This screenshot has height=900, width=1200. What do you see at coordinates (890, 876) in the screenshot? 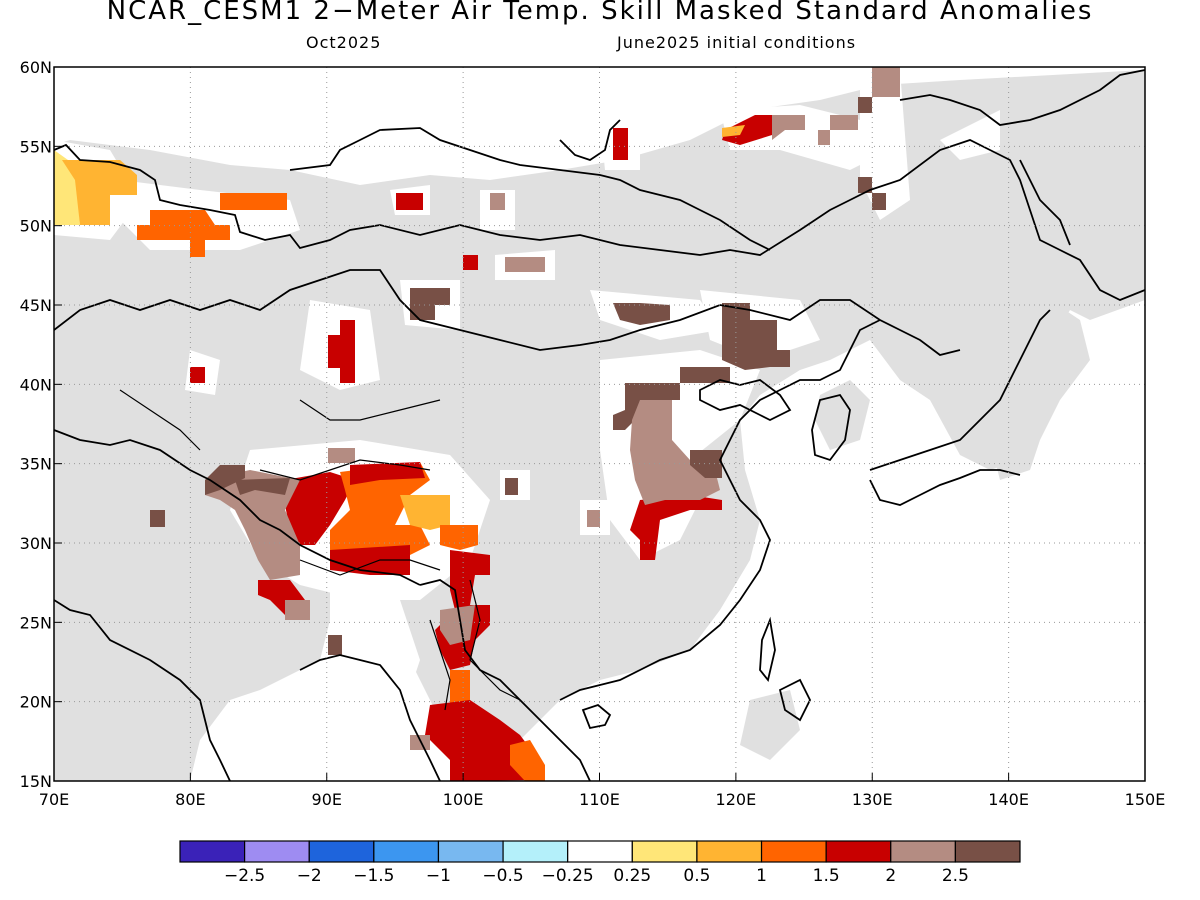
I see `legend-label: 2` at bounding box center [890, 876].